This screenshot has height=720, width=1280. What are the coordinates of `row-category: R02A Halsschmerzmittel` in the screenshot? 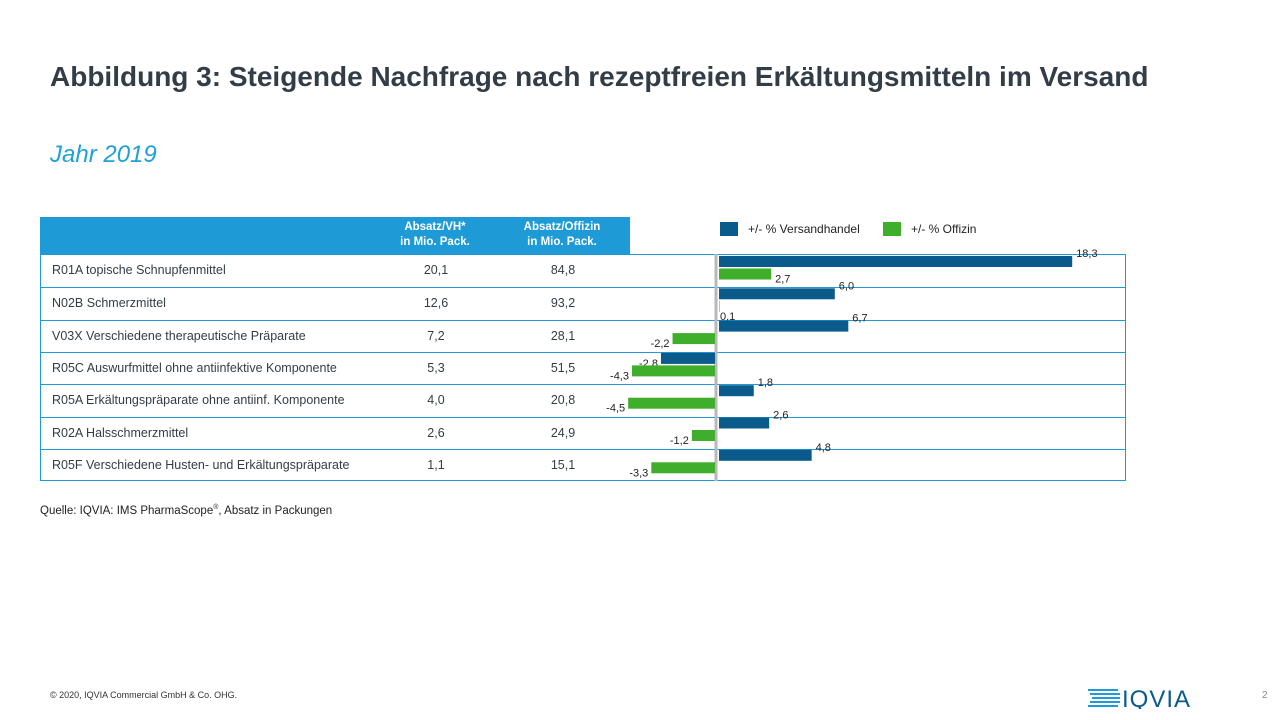 It's located at (120, 432).